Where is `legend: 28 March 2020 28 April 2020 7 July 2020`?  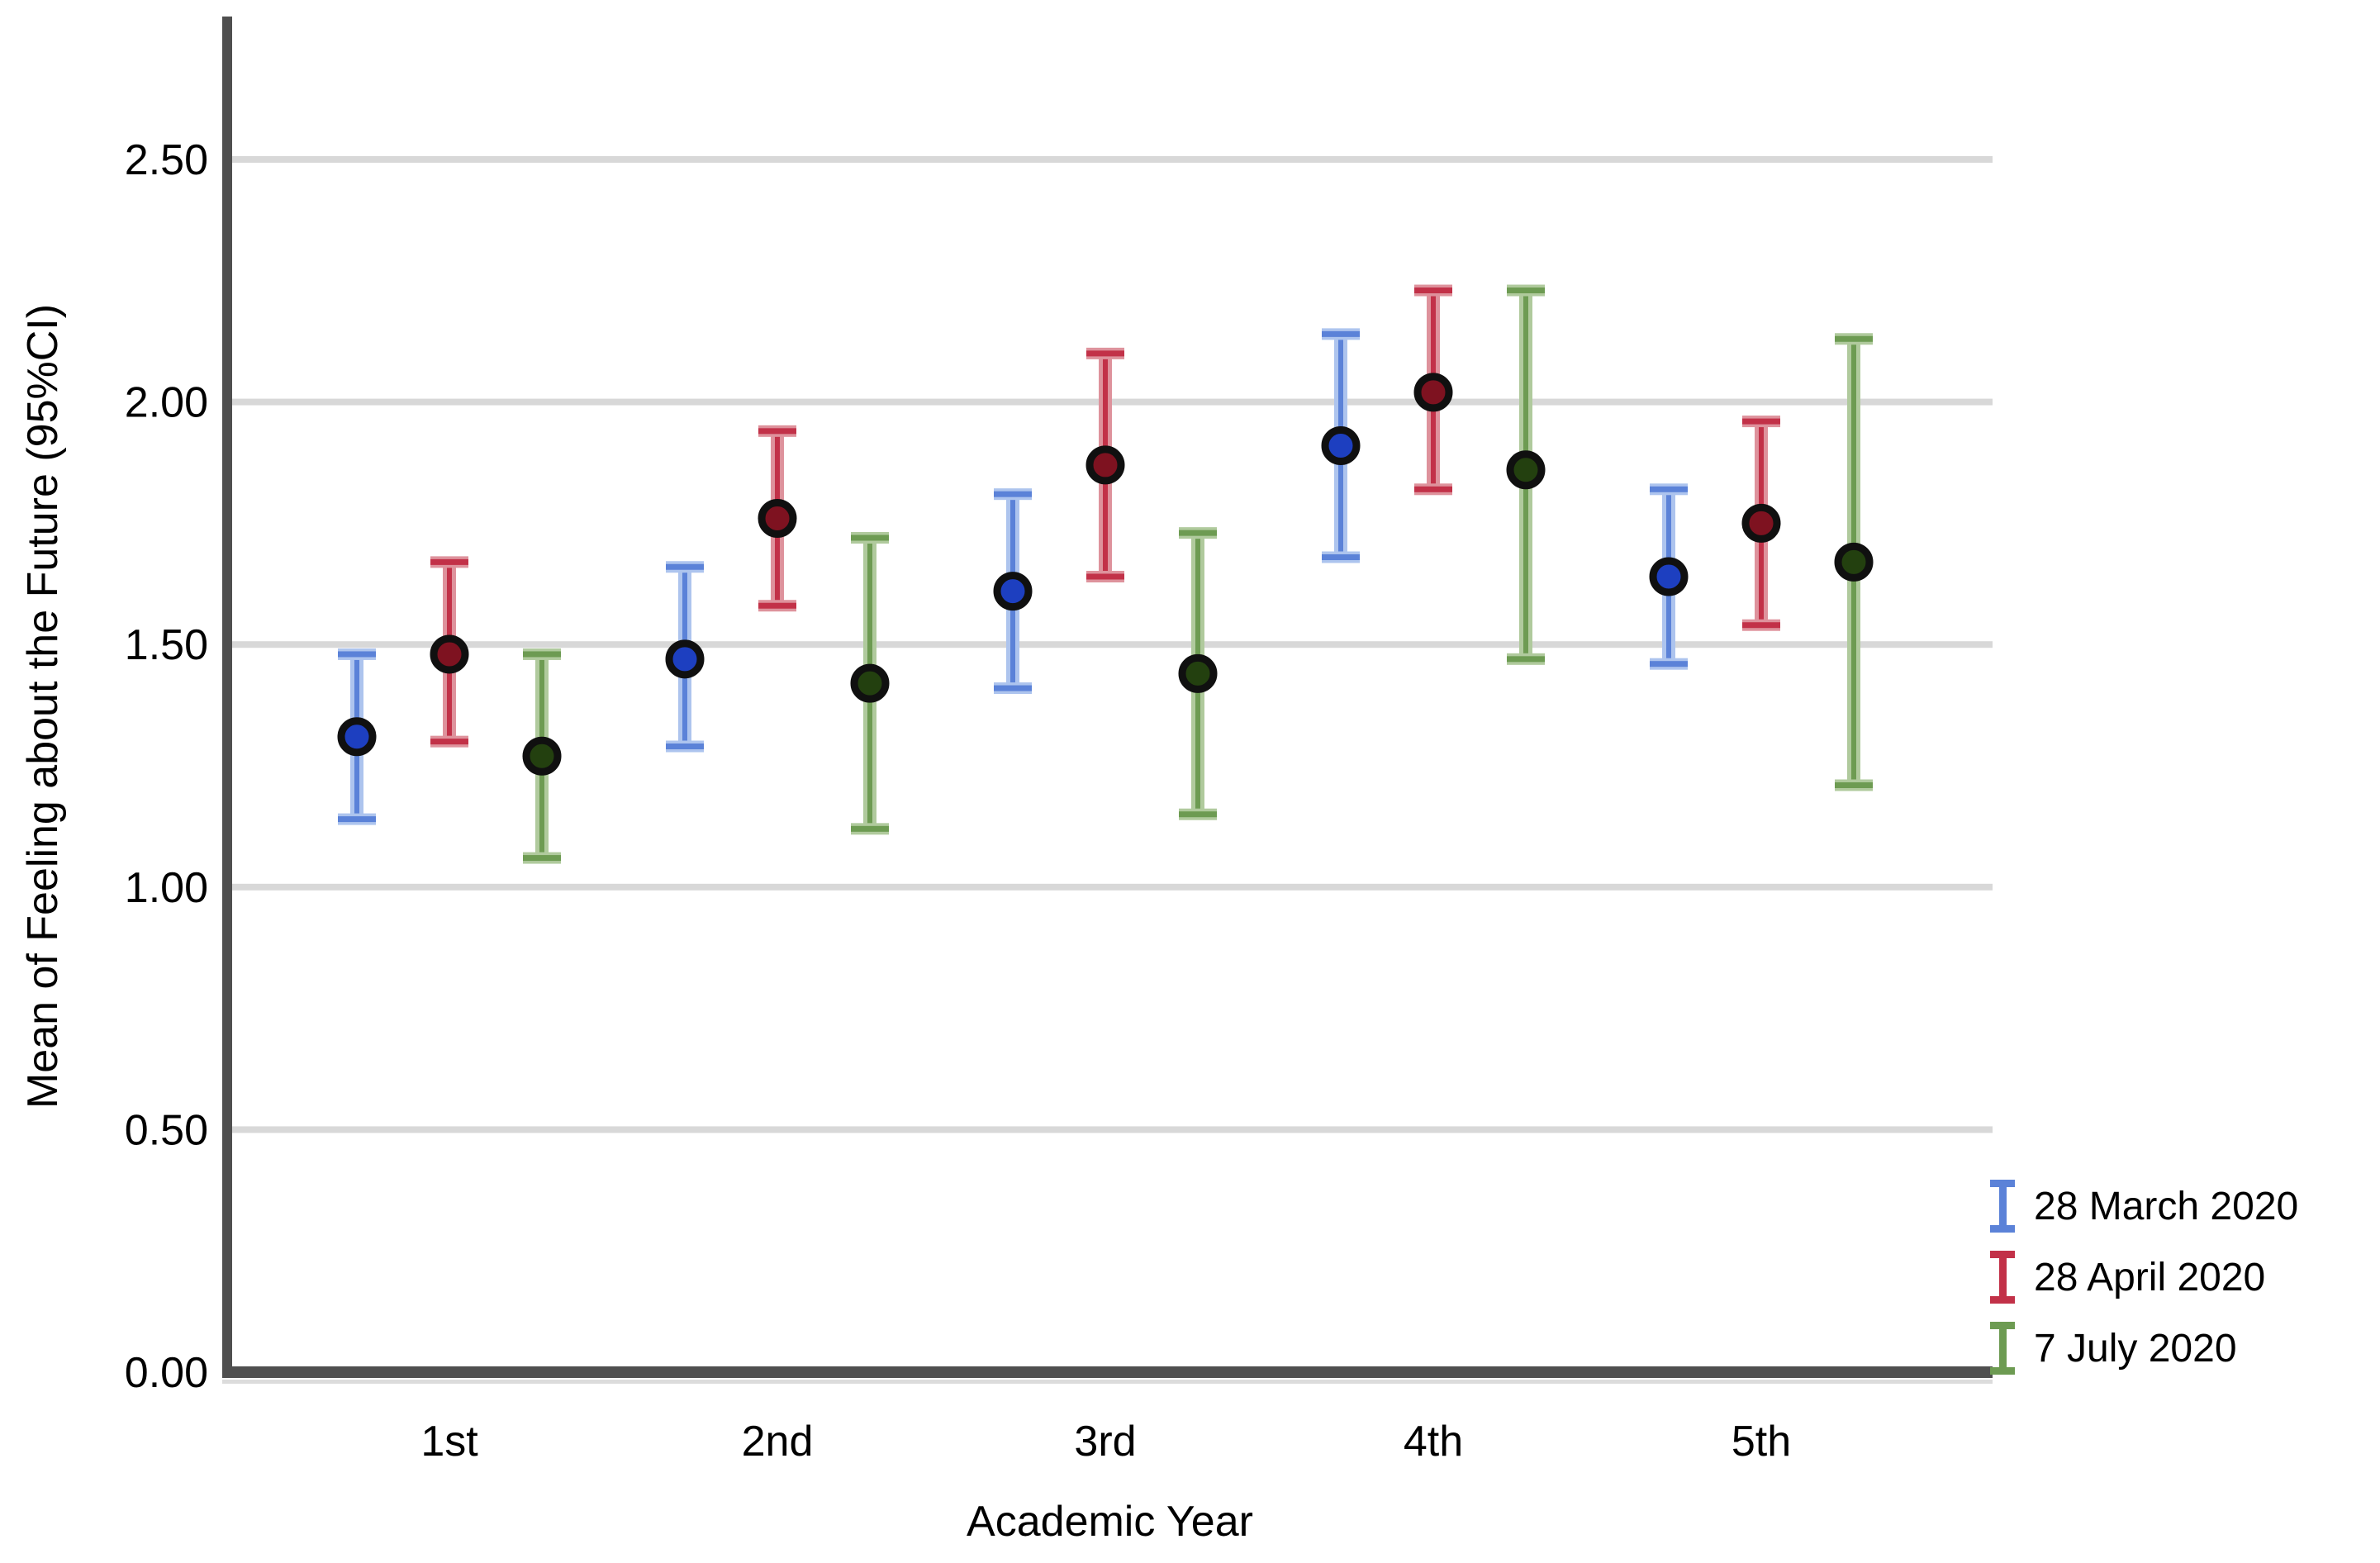
legend: 28 March 2020 28 April 2020 7 July 2020 is located at coordinates (2141, 1277).